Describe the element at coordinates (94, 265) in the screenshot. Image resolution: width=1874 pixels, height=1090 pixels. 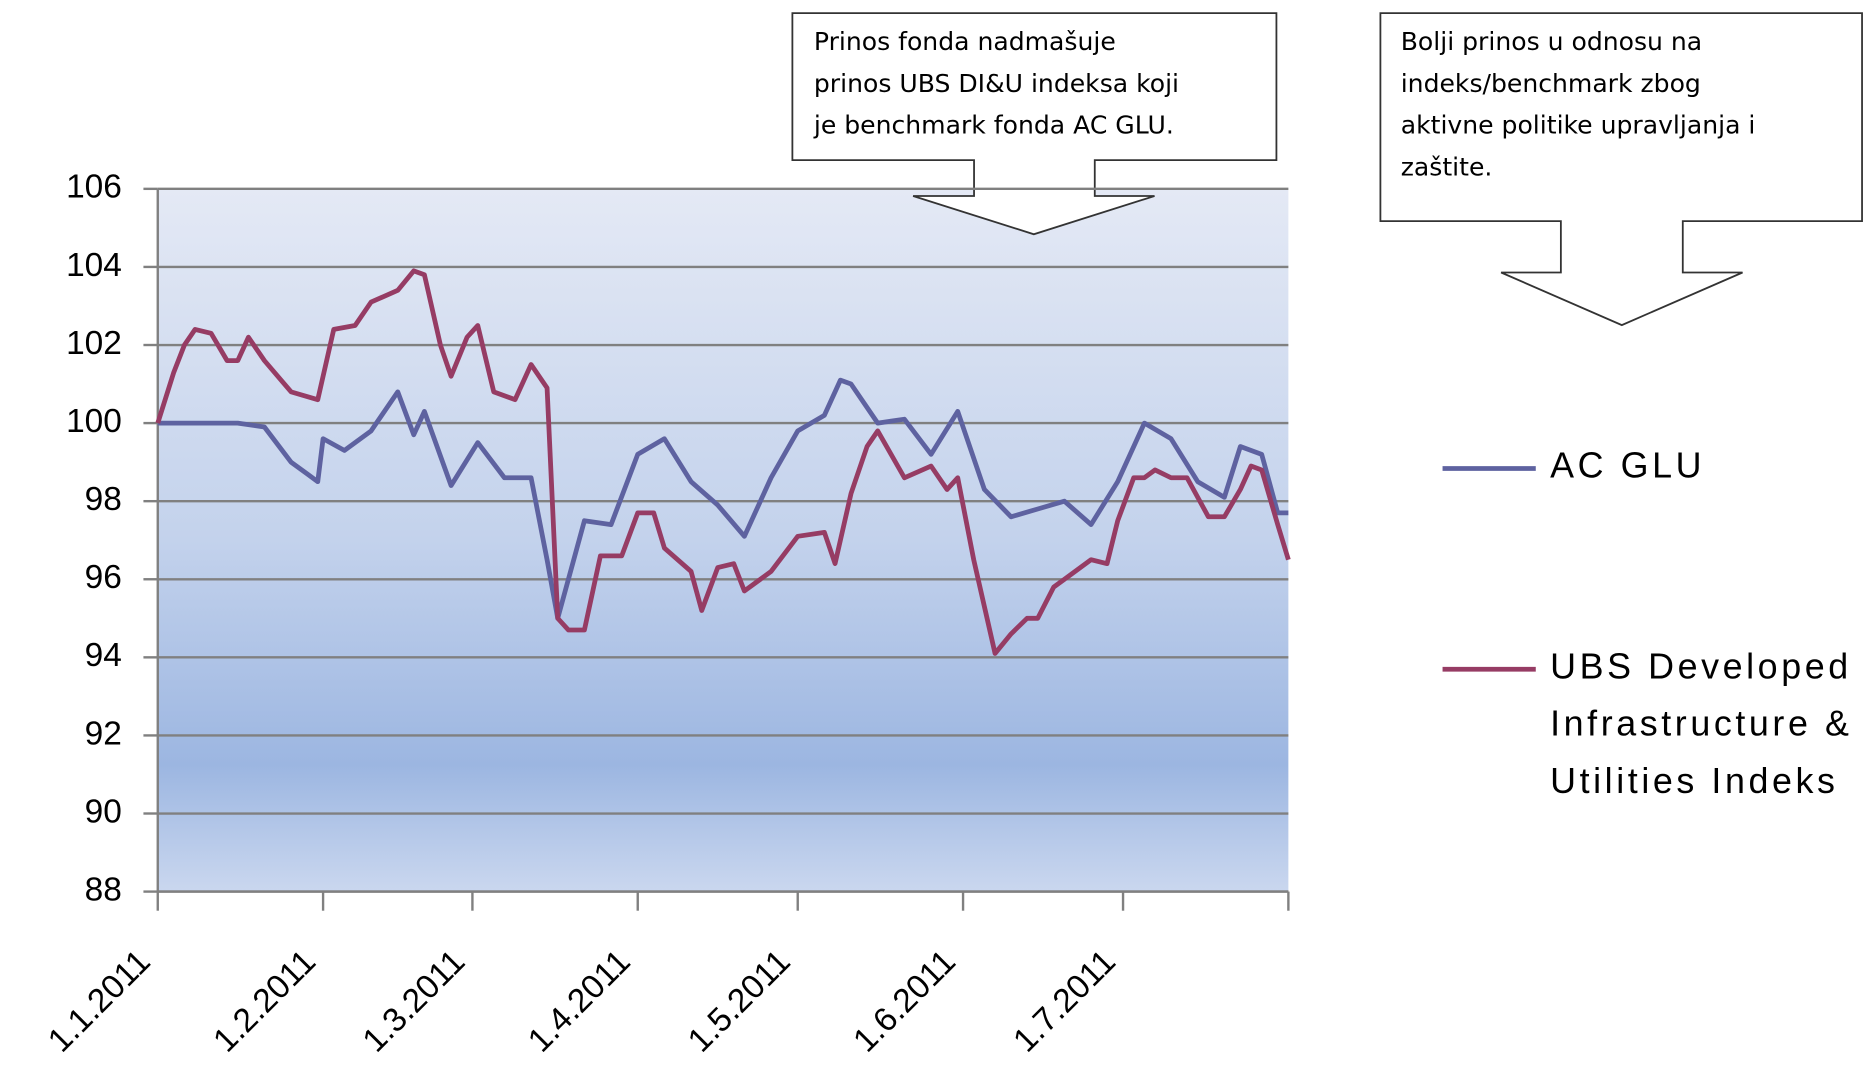
I see `y-tick-label: 104` at that location.